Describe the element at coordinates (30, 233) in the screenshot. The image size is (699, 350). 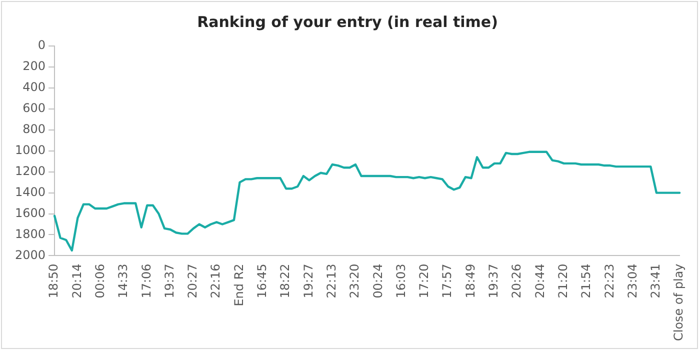
I see `y-tick-label: 1800` at that location.